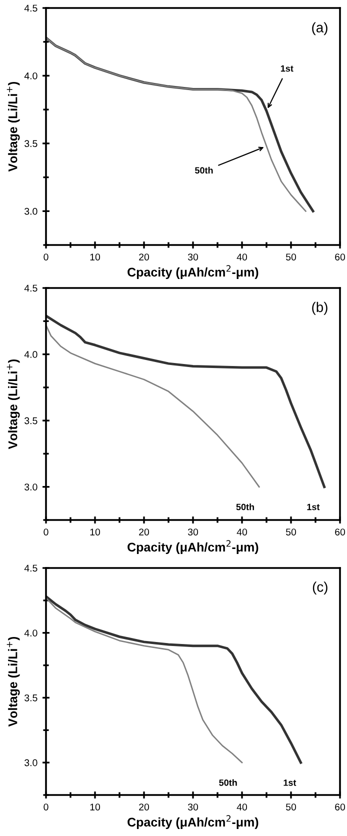  Describe the element at coordinates (320, 29) in the screenshot. I see `text: (a)` at that location.